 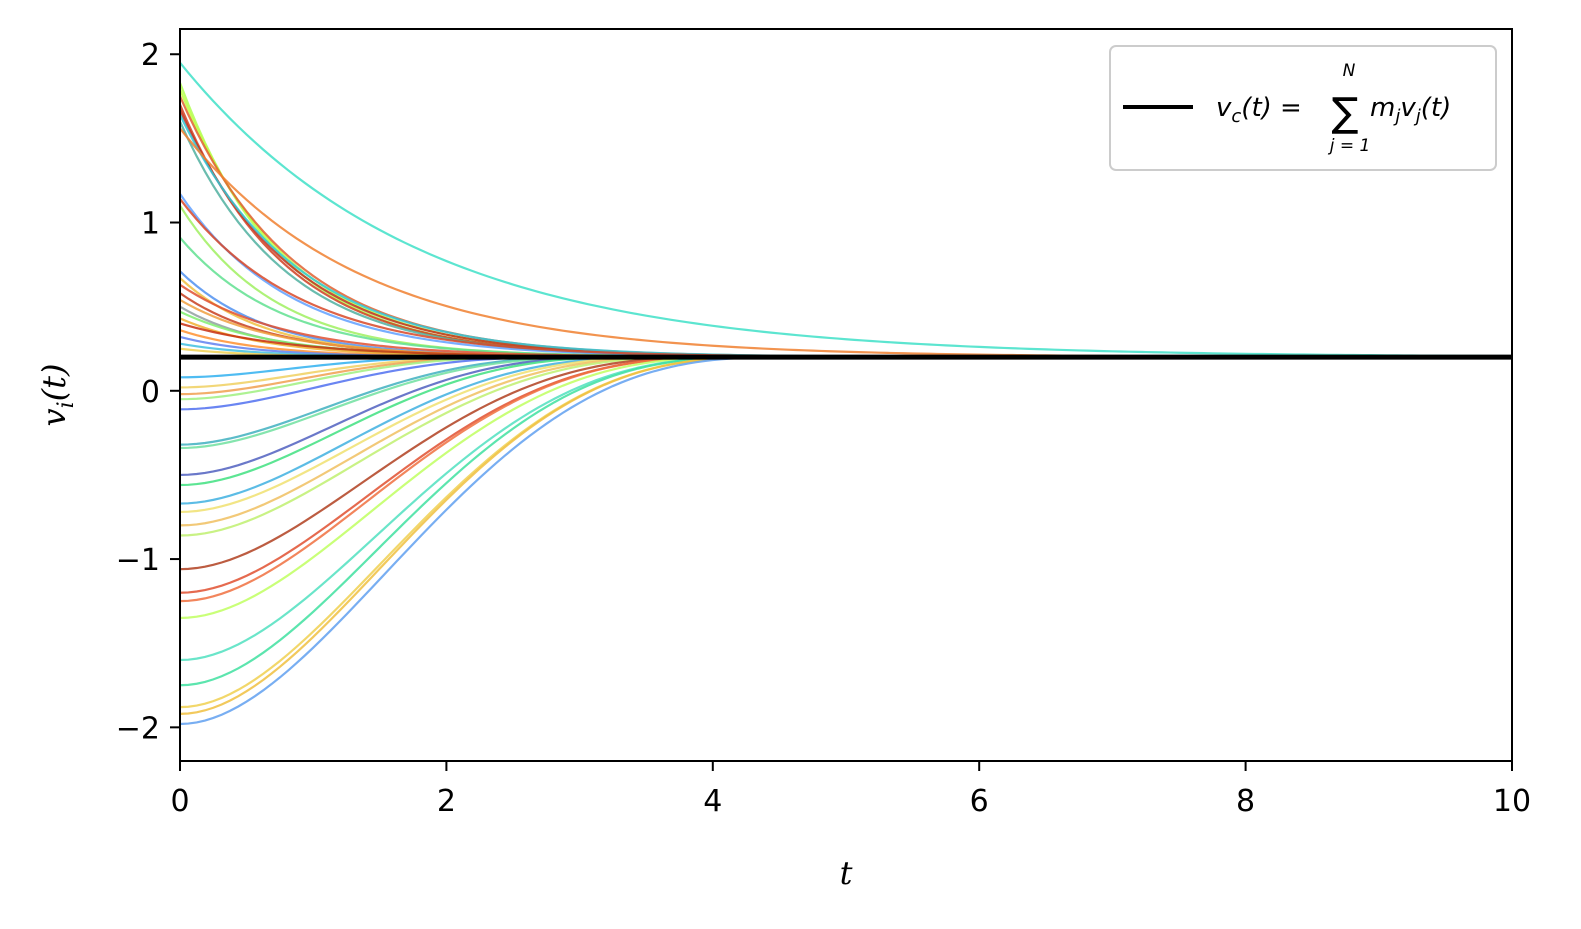 I want to click on y-tick-label: −2, so click(x=138, y=728).